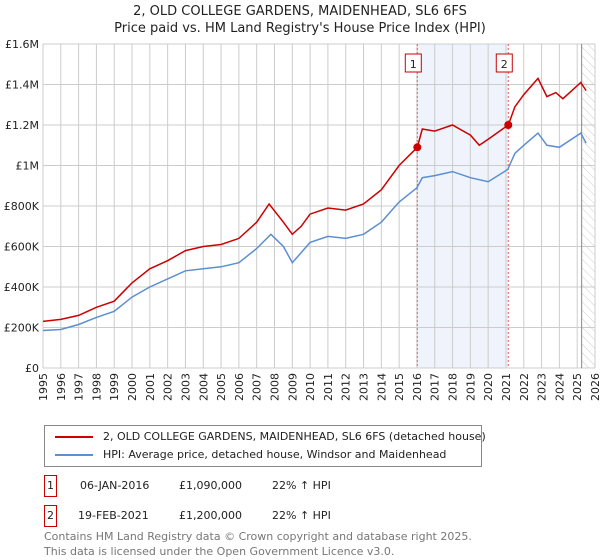  I want to click on transaction-row: 2 19-FEB-2021 £1,200,000 22% ↑ HPI, so click(254, 516).